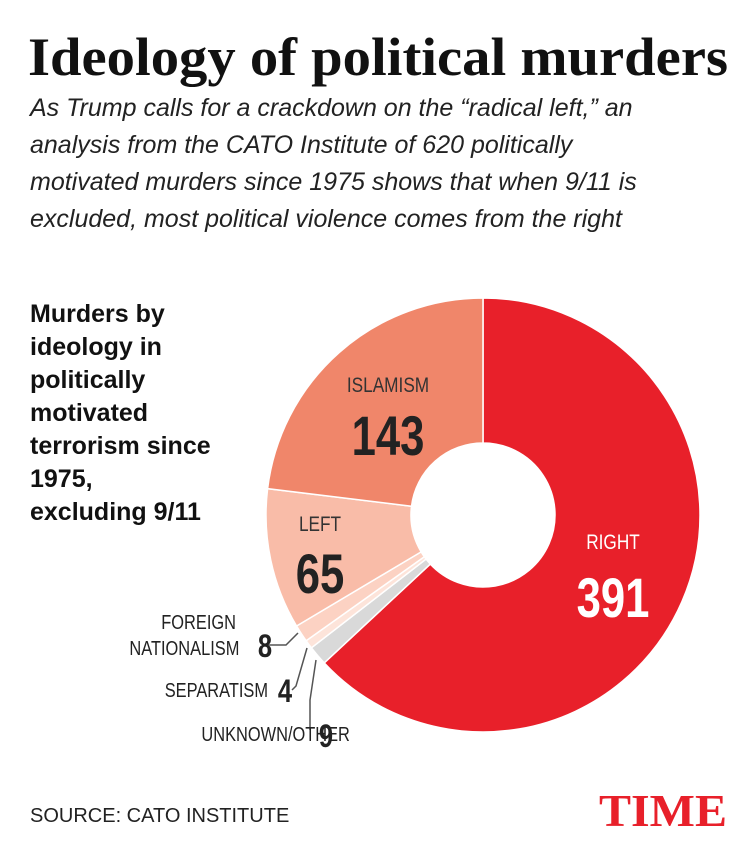 Image resolution: width=750 pixels, height=847 pixels. Describe the element at coordinates (388, 385) in the screenshot. I see `category-label: ISLAMISM` at that location.